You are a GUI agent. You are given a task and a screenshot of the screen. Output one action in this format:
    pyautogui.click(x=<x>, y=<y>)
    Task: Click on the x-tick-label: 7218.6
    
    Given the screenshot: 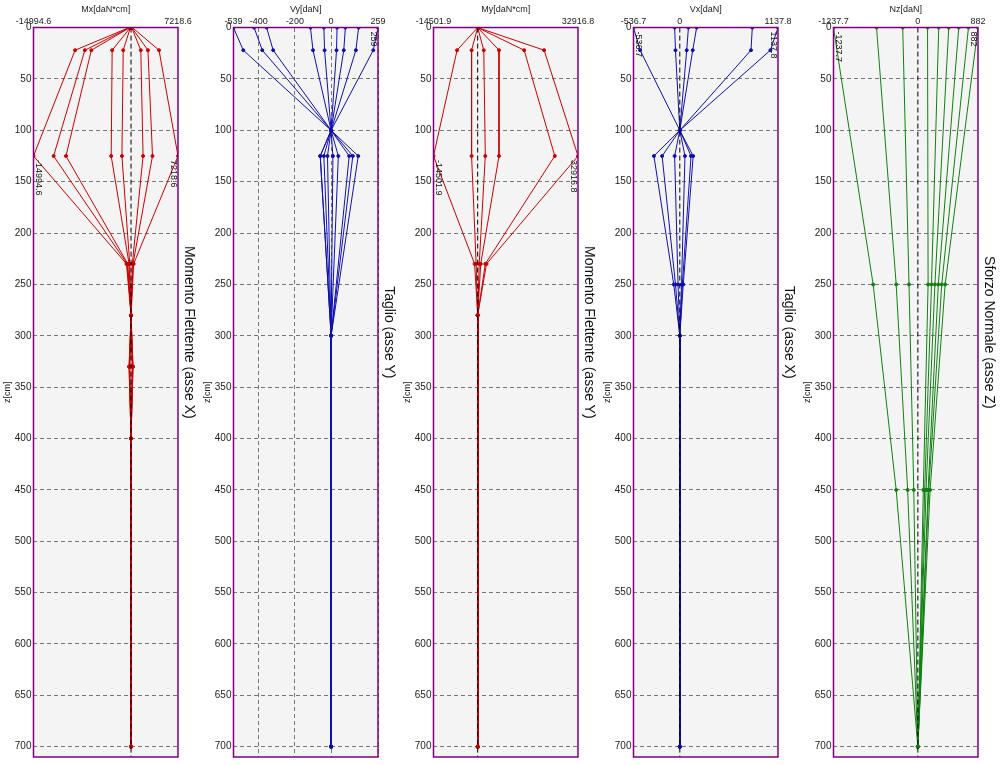 What is the action you would take?
    pyautogui.click(x=178, y=20)
    